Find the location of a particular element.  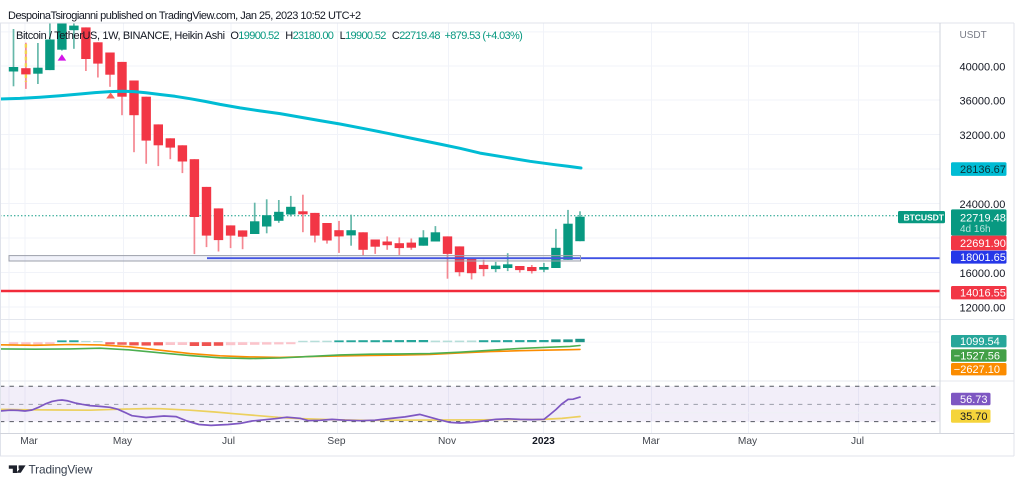

svg-text: +879.53 (+4.03%) is located at coordinates (484, 36).